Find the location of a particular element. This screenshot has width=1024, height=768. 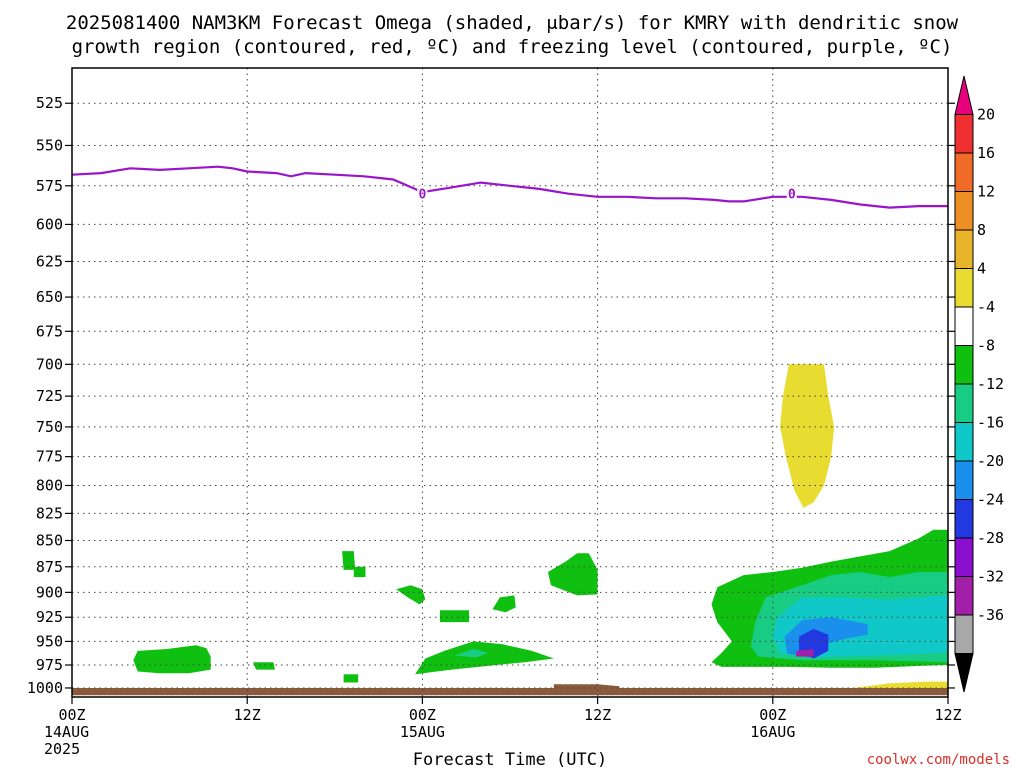

x-tick-label-36-0: 12Z is located at coordinates (597, 715).